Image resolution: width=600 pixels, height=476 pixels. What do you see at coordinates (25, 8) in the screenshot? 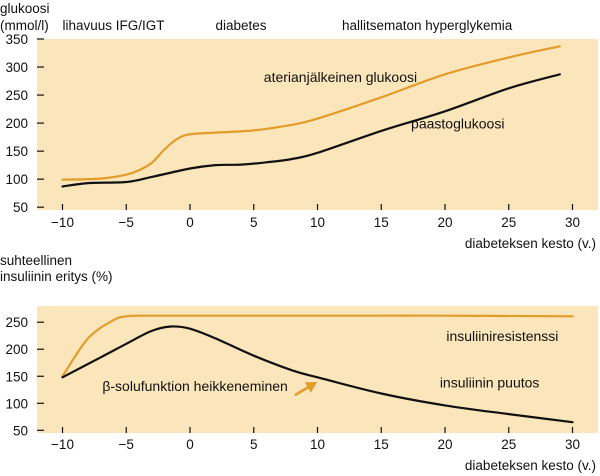
I see `glucose-ylabel-line1: glukoosi` at bounding box center [25, 8].